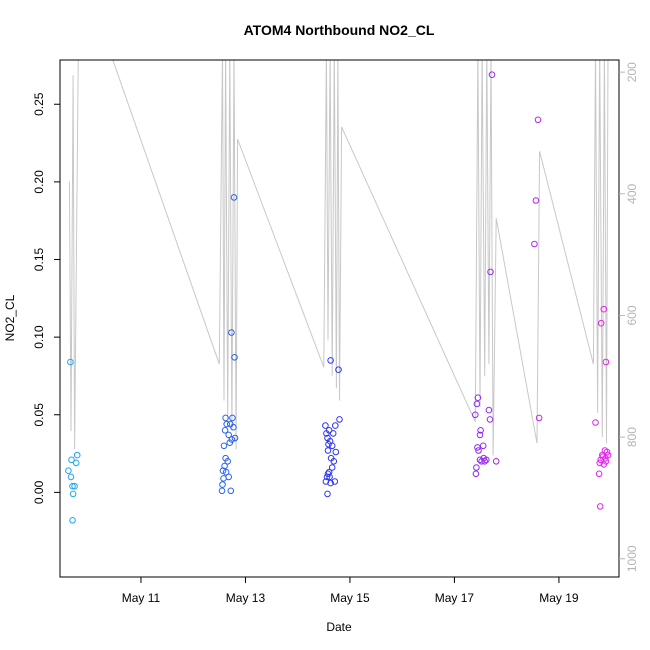 The image size is (650, 650). Describe the element at coordinates (246, 598) in the screenshot. I see `x-tick-label: May 13` at that location.